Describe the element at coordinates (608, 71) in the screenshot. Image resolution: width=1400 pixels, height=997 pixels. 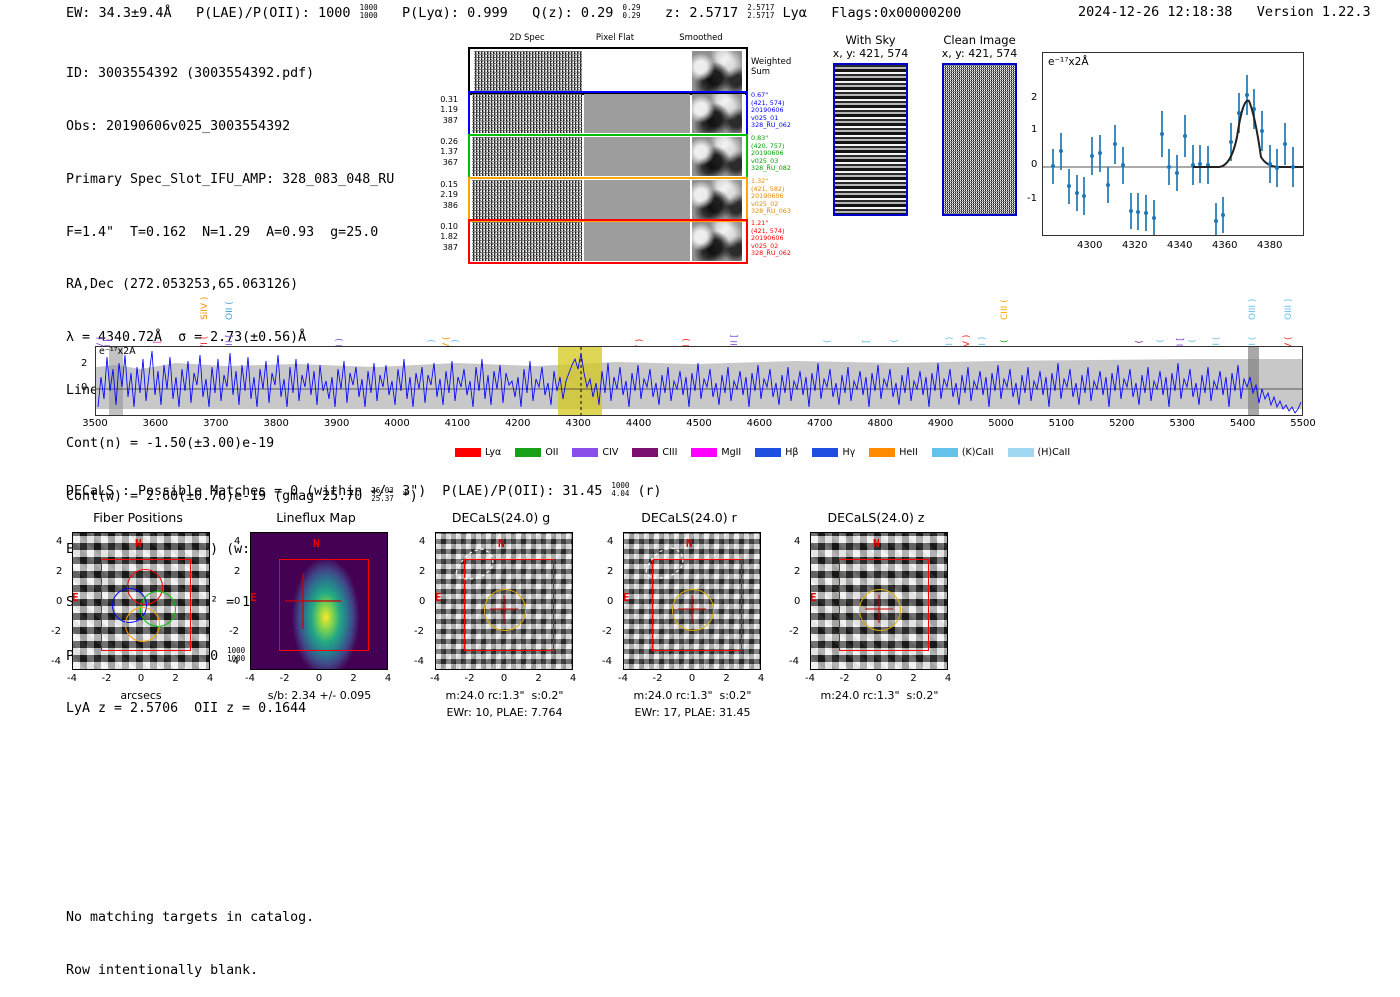
I see `weighted-sum-row` at that location.